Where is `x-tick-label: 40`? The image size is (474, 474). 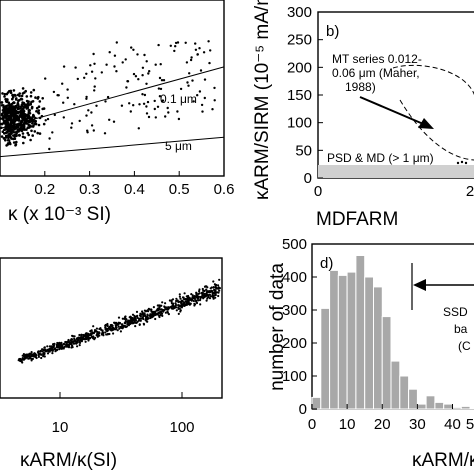
x-tick-label: 40 is located at coordinates (452, 424).